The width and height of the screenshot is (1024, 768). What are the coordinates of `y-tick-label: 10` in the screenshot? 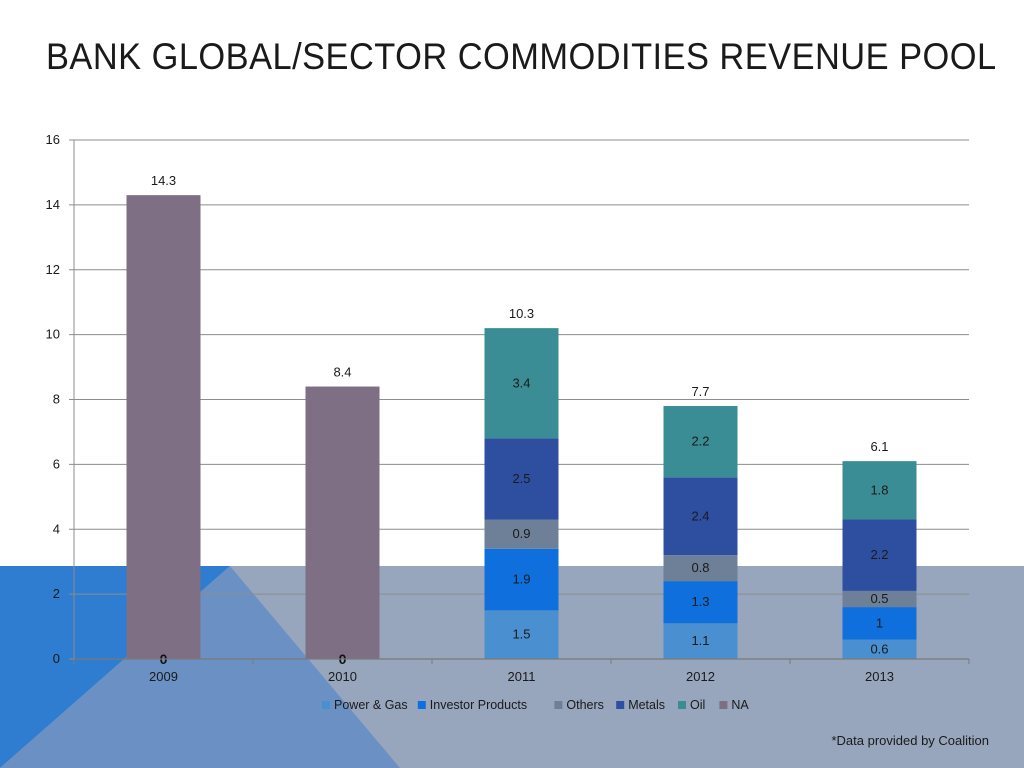 It's located at (53, 334).